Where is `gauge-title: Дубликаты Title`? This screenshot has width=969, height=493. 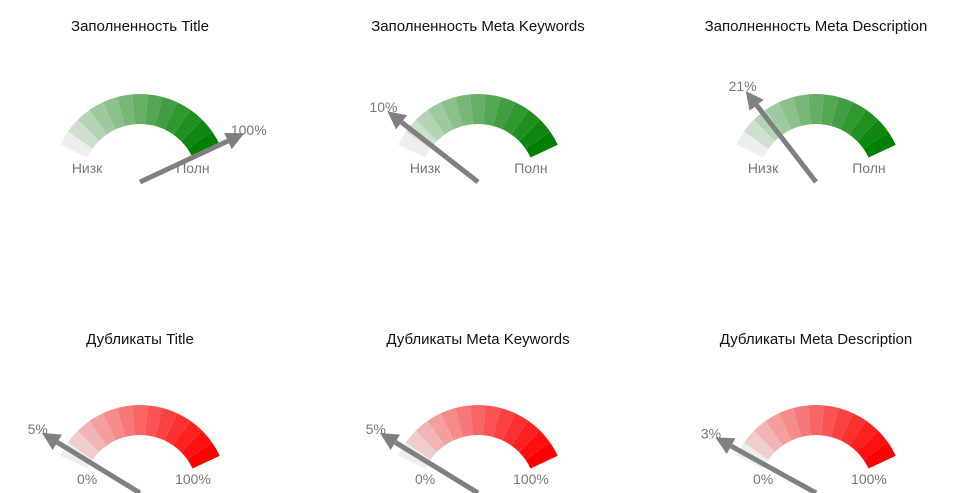 gauge-title: Дубликаты Title is located at coordinates (140, 339).